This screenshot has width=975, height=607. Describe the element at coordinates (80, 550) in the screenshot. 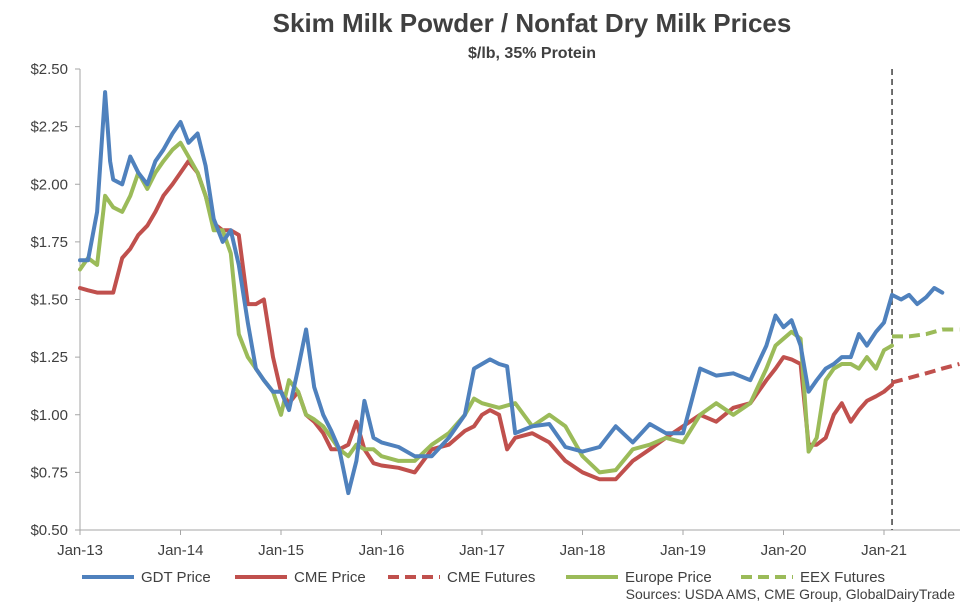

I see `x-tick-label: Jan-13` at that location.